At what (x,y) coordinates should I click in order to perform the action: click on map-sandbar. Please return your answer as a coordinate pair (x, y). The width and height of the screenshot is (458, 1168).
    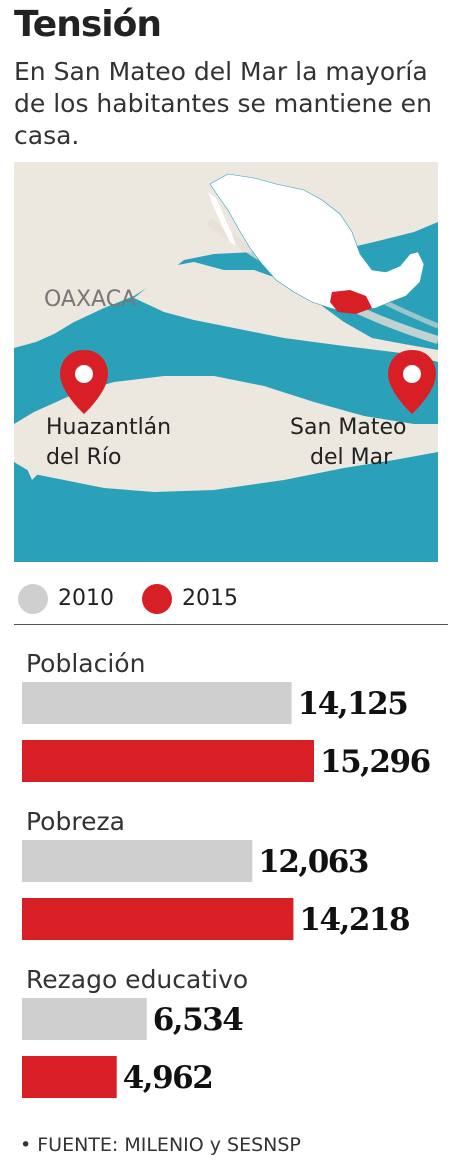
    Looking at the image, I should click on (226, 434).